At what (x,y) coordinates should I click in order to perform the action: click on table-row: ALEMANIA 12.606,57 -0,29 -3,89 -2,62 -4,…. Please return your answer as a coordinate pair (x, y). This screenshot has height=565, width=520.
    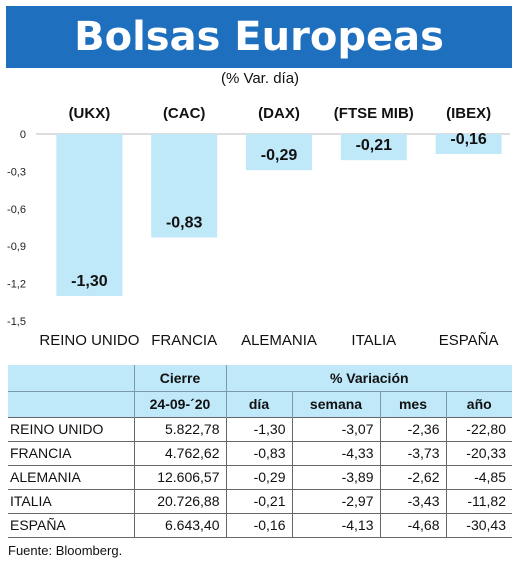
    Looking at the image, I should click on (260, 477).